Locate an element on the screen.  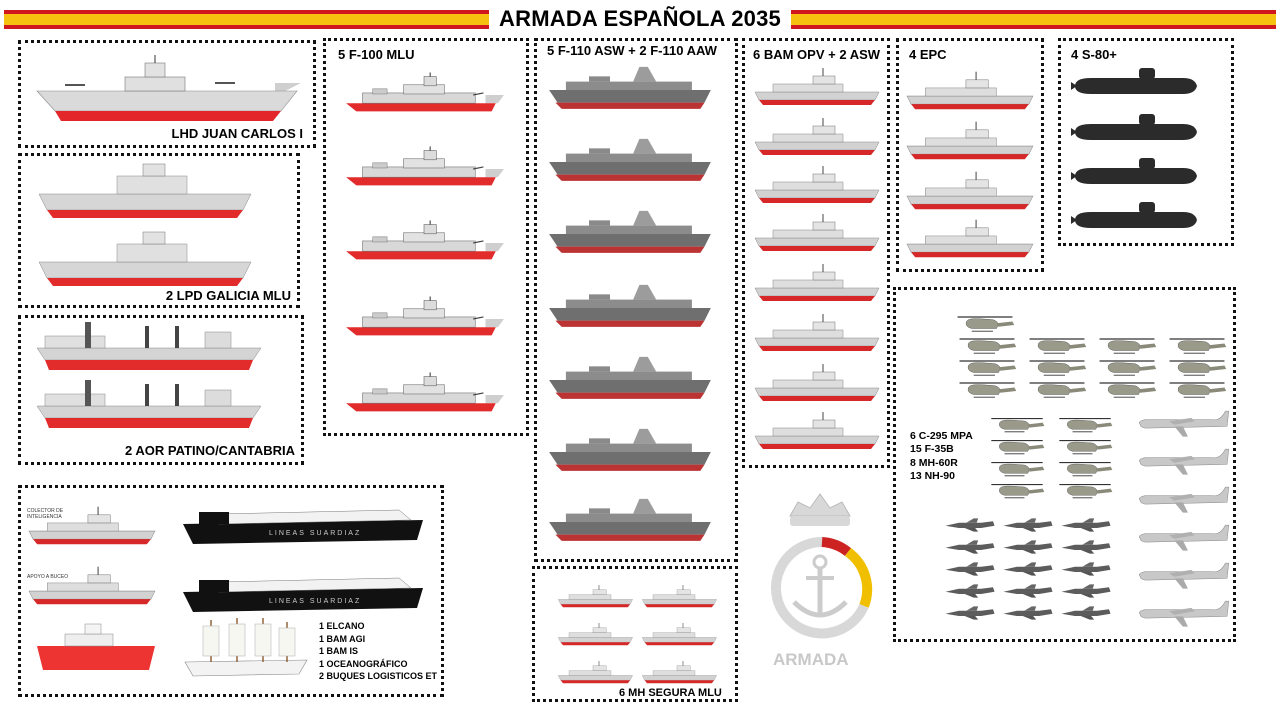
mh-section: 6 MH SEGURA MLU is located at coordinates (635, 634).